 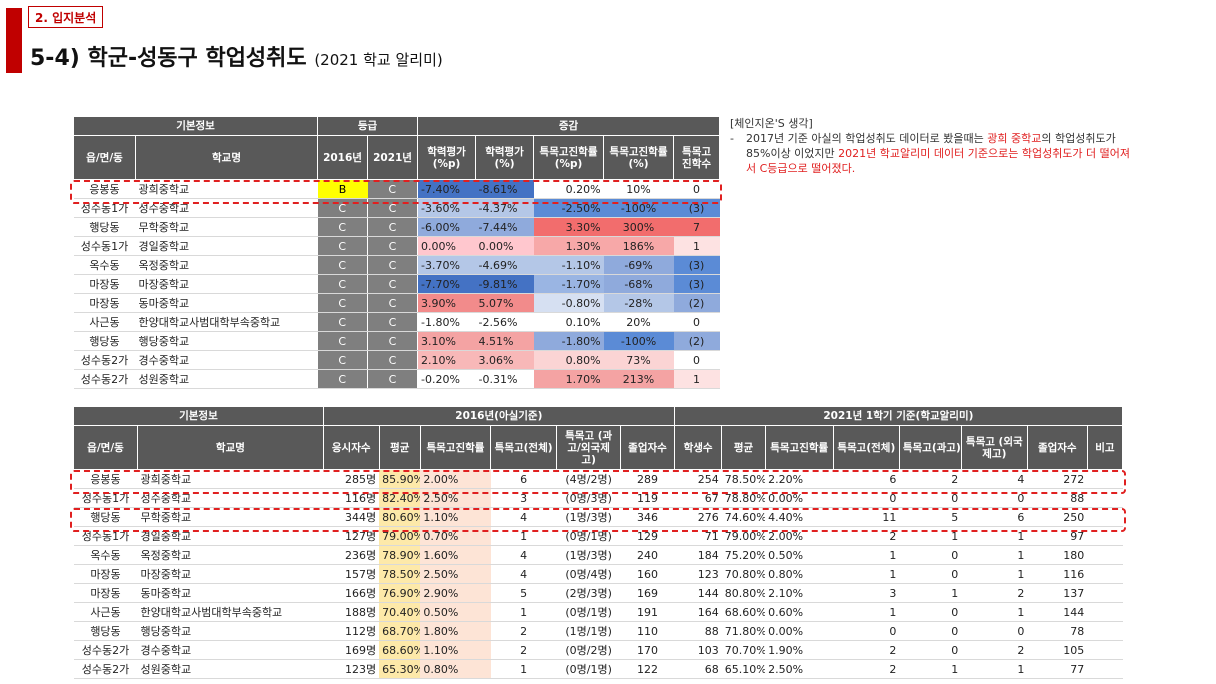 I want to click on special-count-change-cell: 0, so click(x=696, y=189).